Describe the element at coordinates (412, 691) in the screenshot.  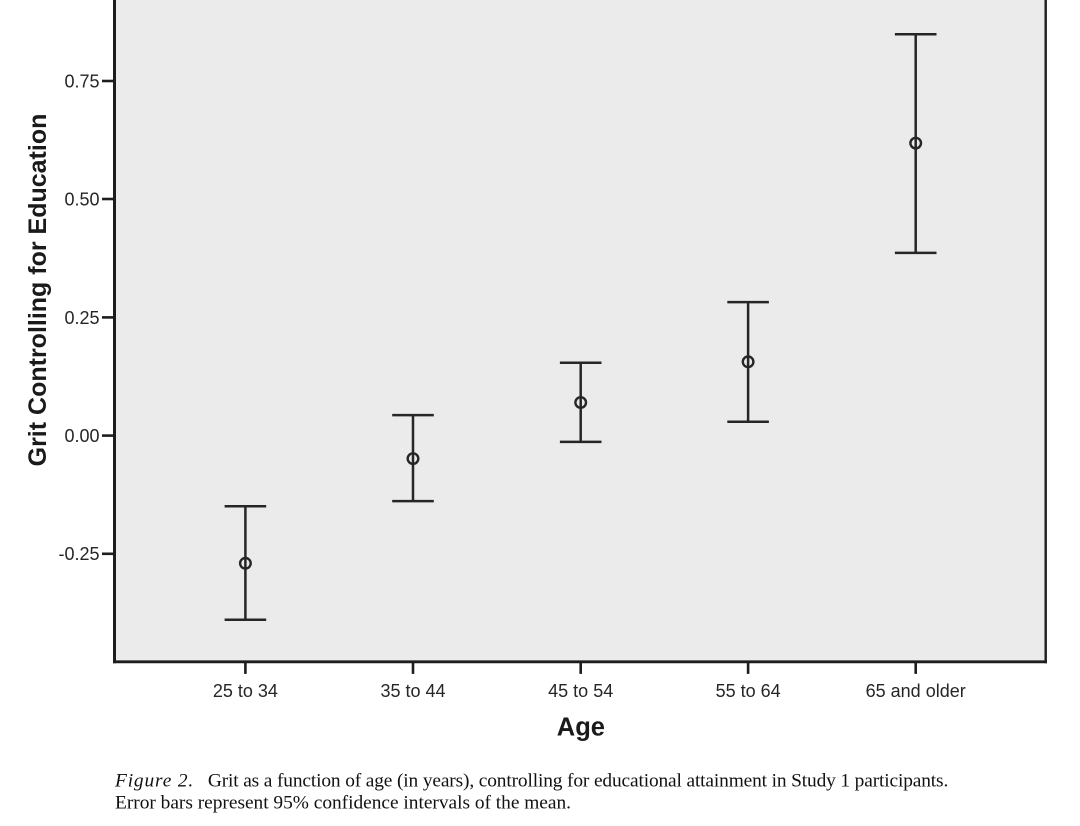
I see `svg-text: 35 to 44` at that location.